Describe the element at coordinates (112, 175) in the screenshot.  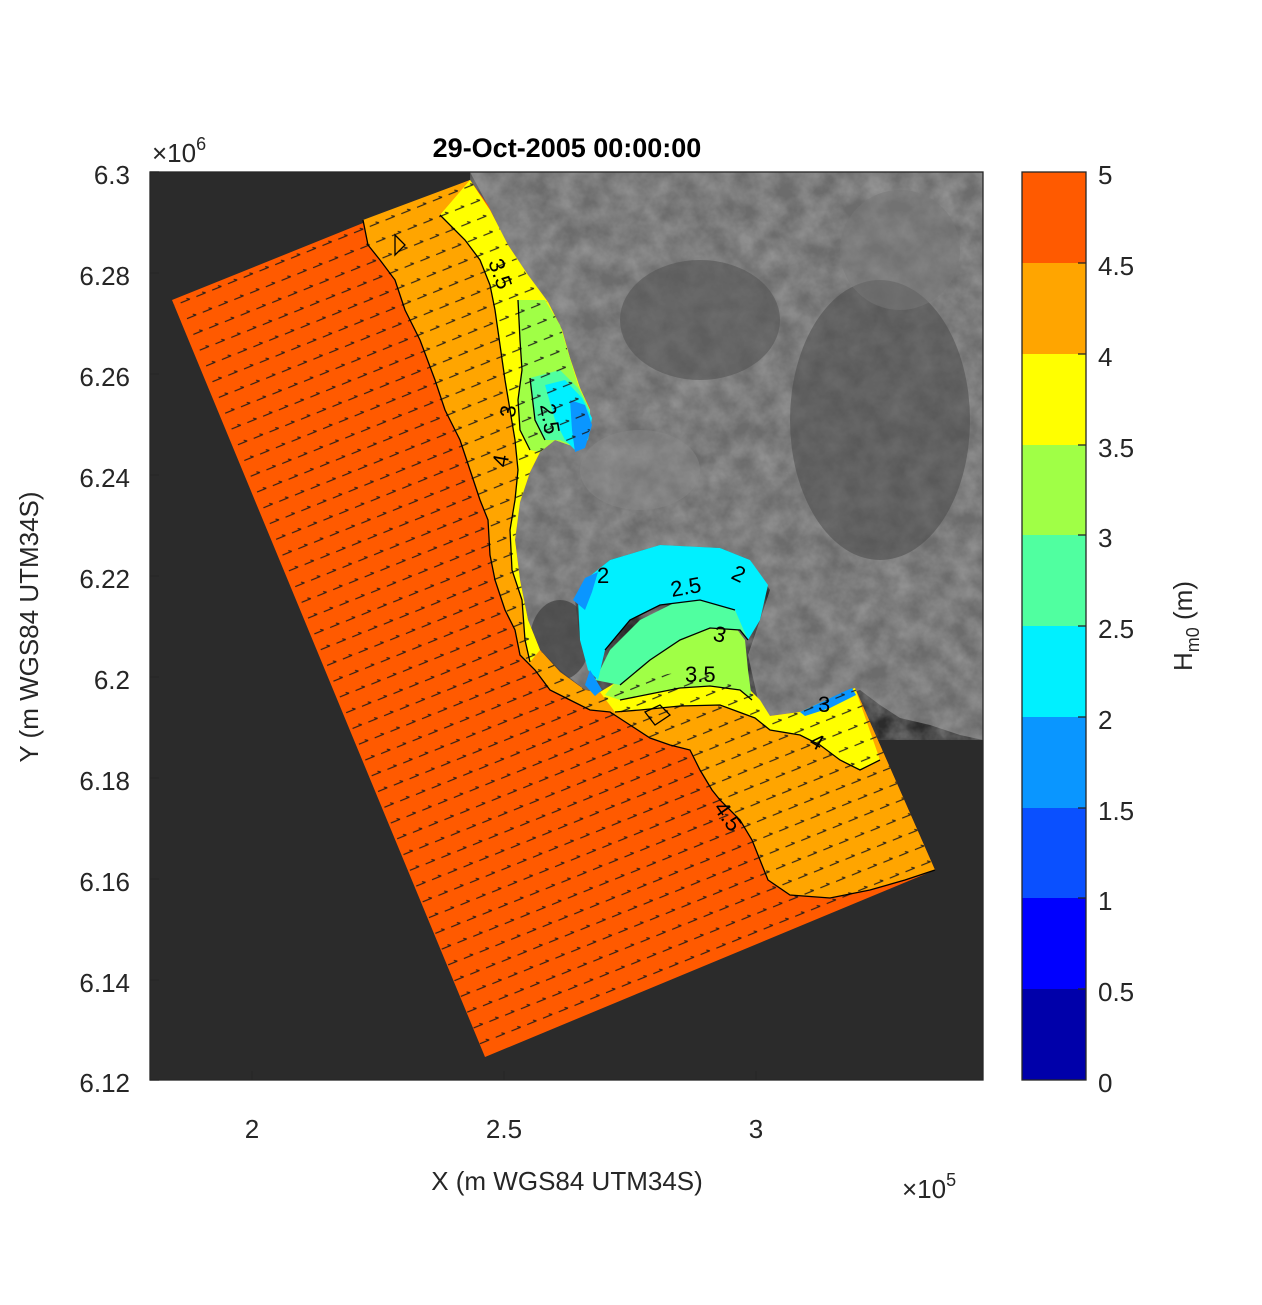
I see `y-tick-label: 6.3` at that location.